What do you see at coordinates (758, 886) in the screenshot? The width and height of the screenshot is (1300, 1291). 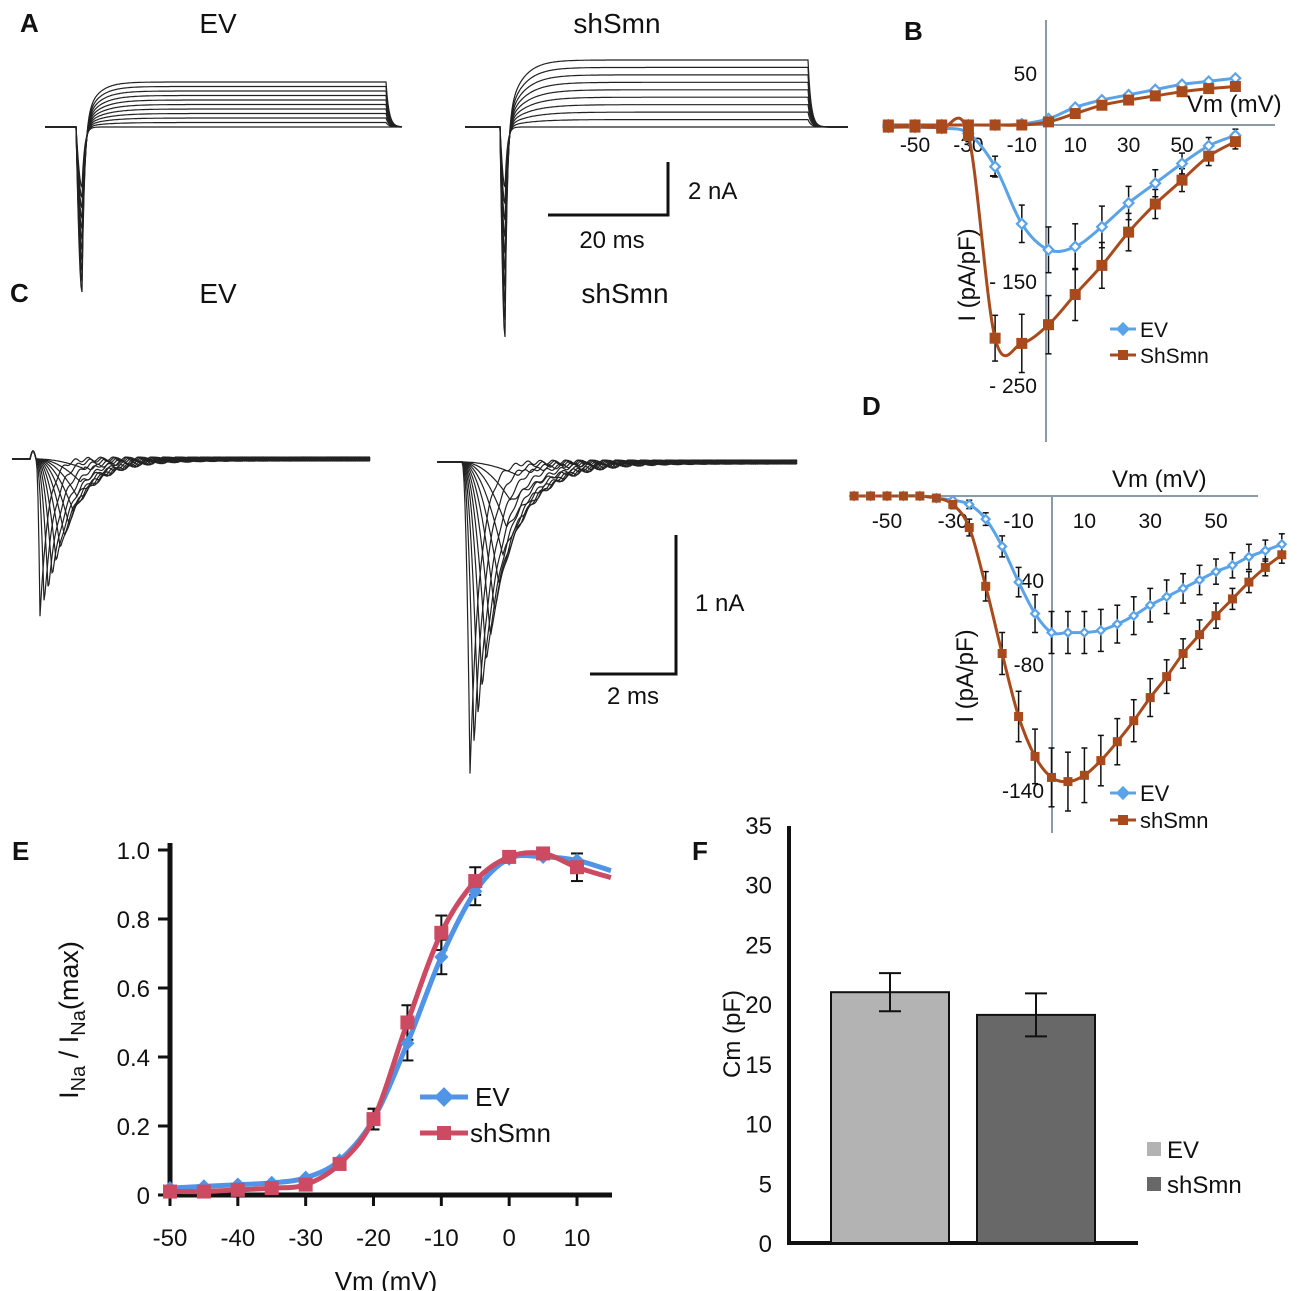 I see `panel-f-ytick-6: 30` at bounding box center [758, 886].